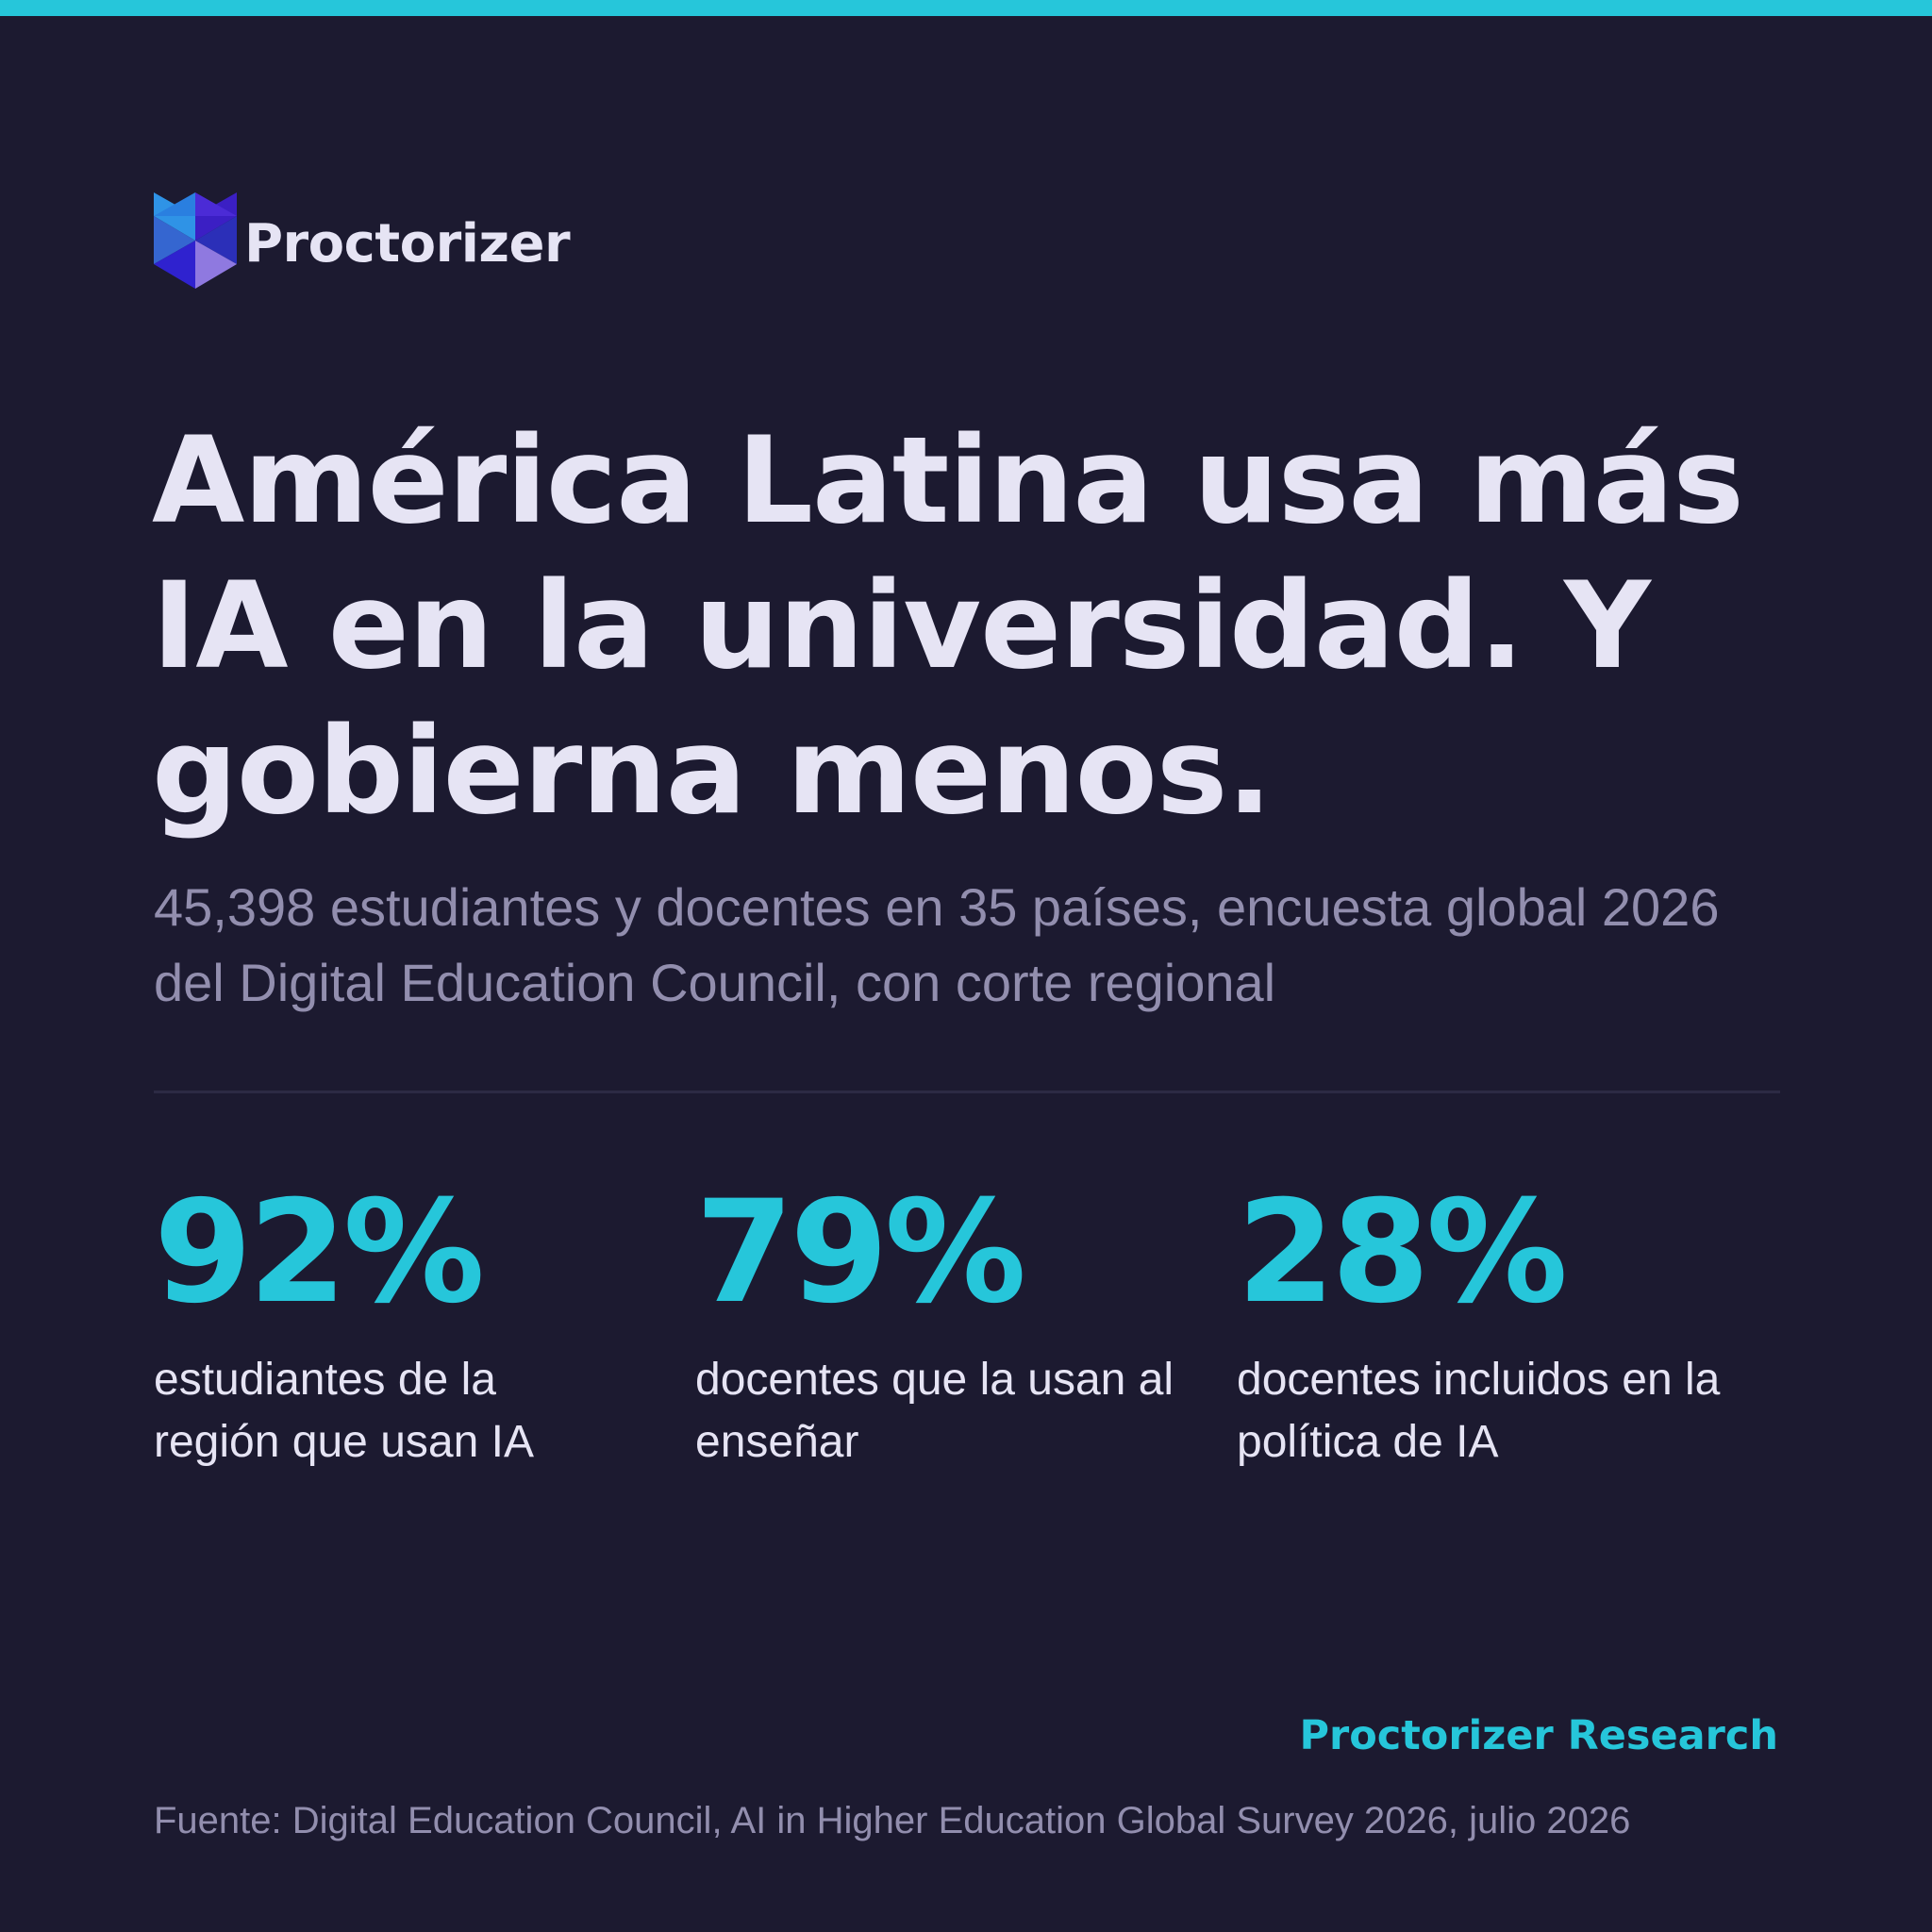  I want to click on stat-label: docentes incluidos en la política de IA, so click(1479, 1411).